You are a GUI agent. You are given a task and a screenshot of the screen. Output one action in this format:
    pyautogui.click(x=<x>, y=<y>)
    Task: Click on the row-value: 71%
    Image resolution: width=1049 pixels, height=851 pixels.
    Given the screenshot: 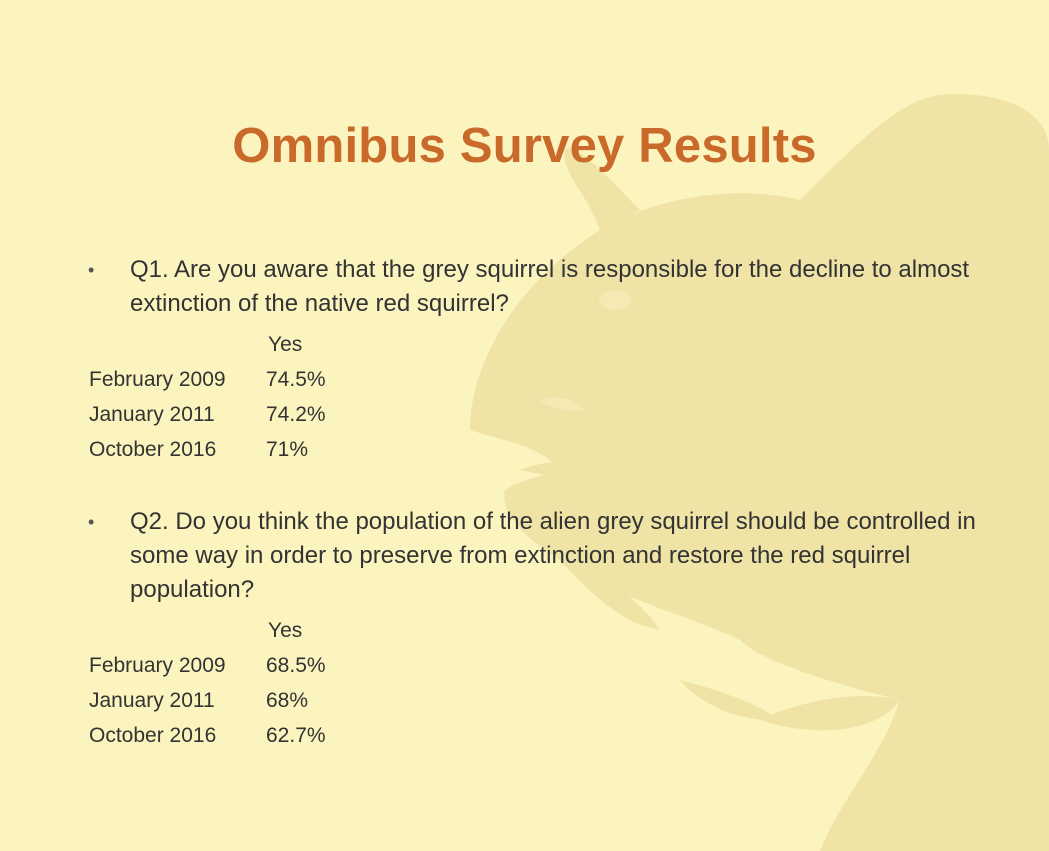 What is the action you would take?
    pyautogui.click(x=287, y=449)
    